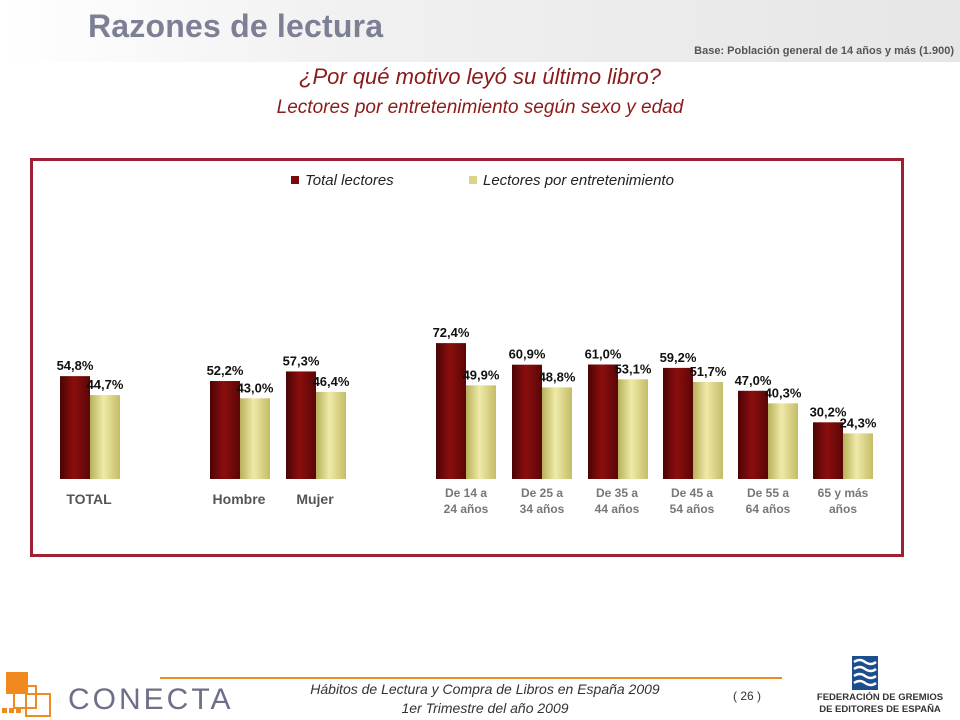 This screenshot has height=720, width=960. What do you see at coordinates (89, 499) in the screenshot?
I see `category-label-1: TOTAL` at bounding box center [89, 499].